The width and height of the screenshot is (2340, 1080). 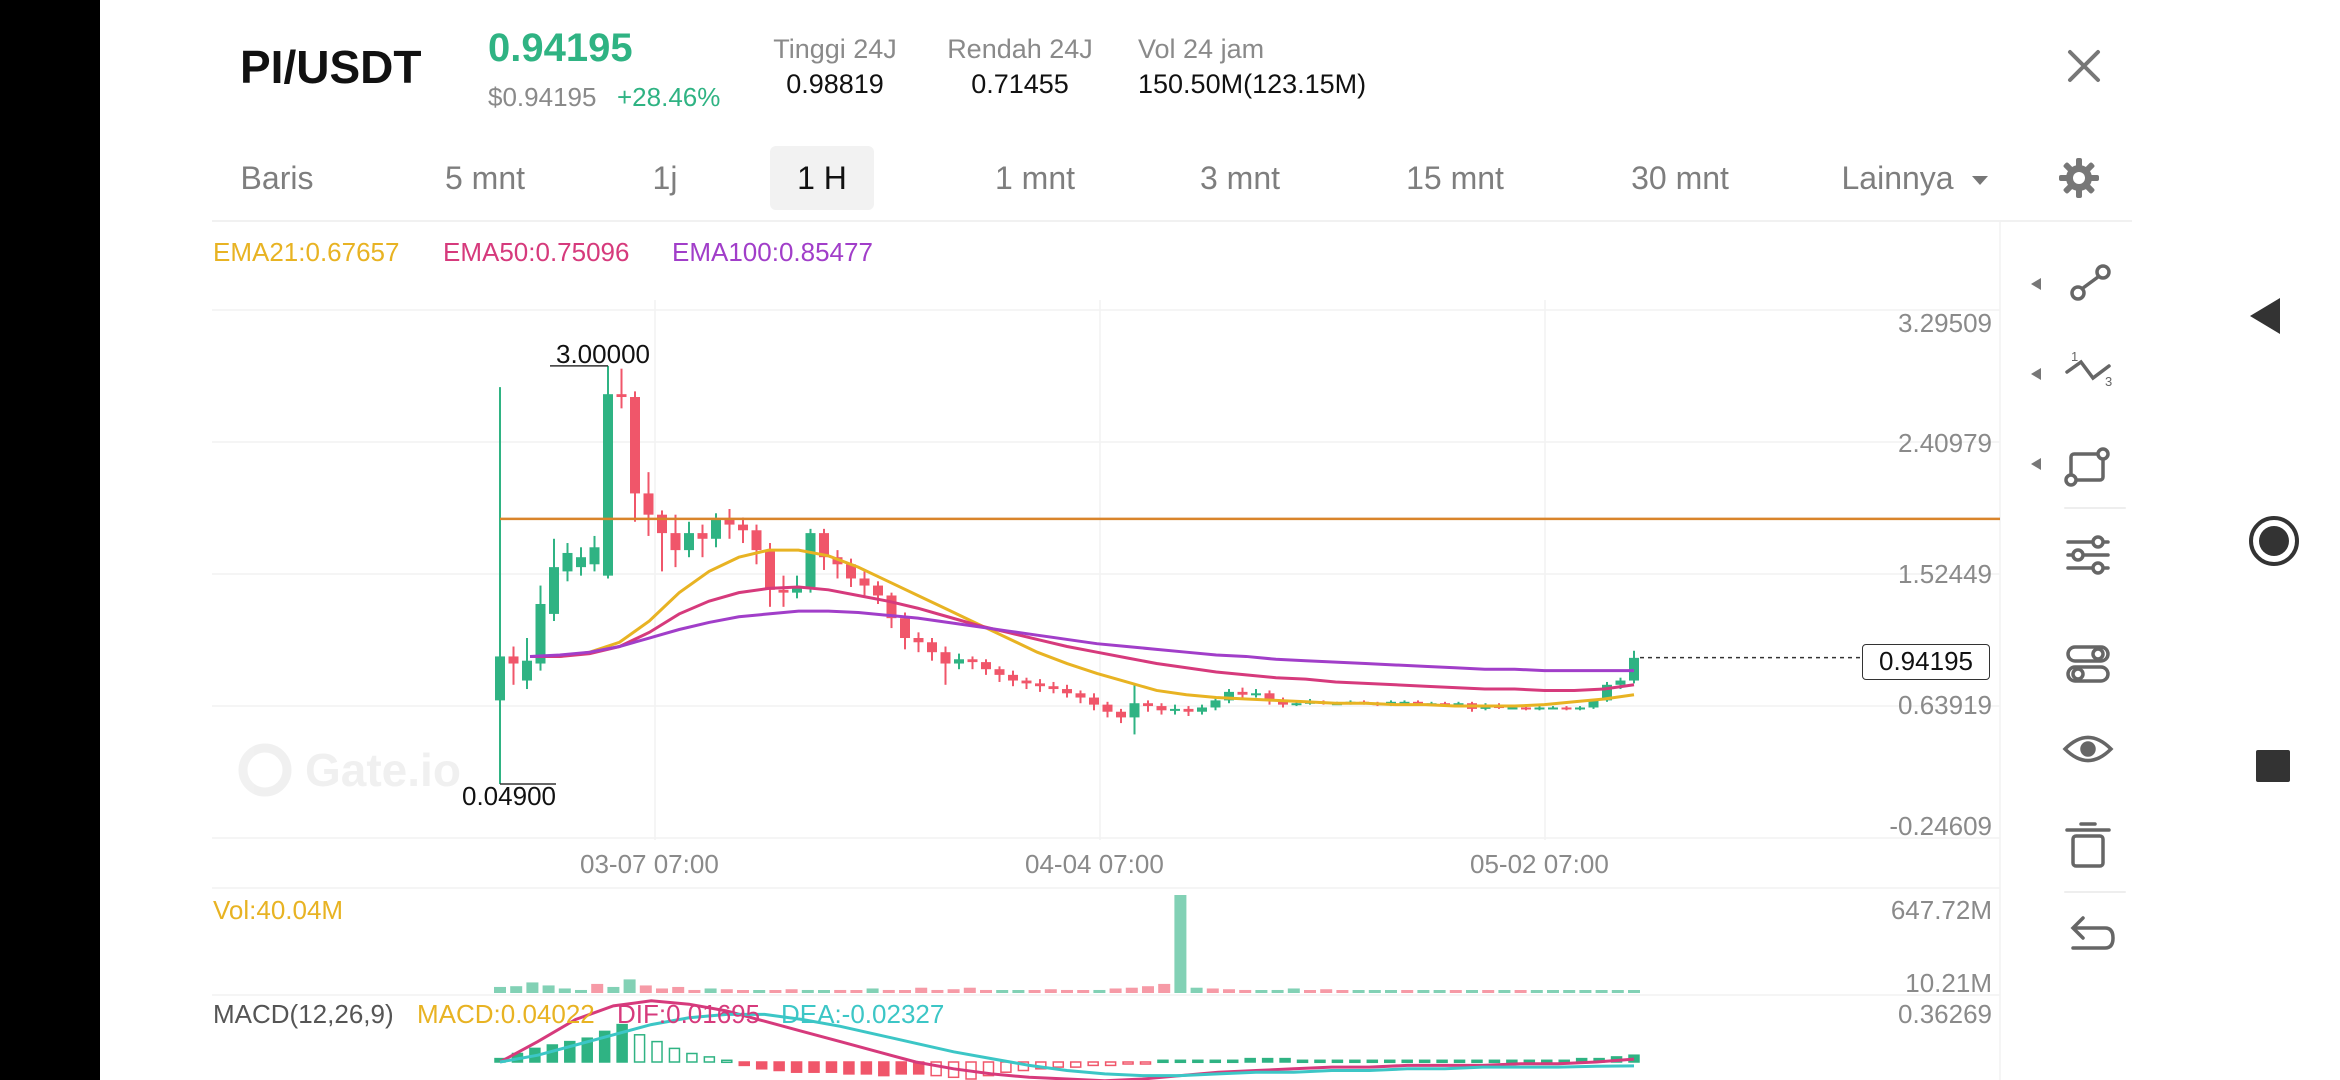 What do you see at coordinates (2092, 933) in the screenshot?
I see `undo-icon` at bounding box center [2092, 933].